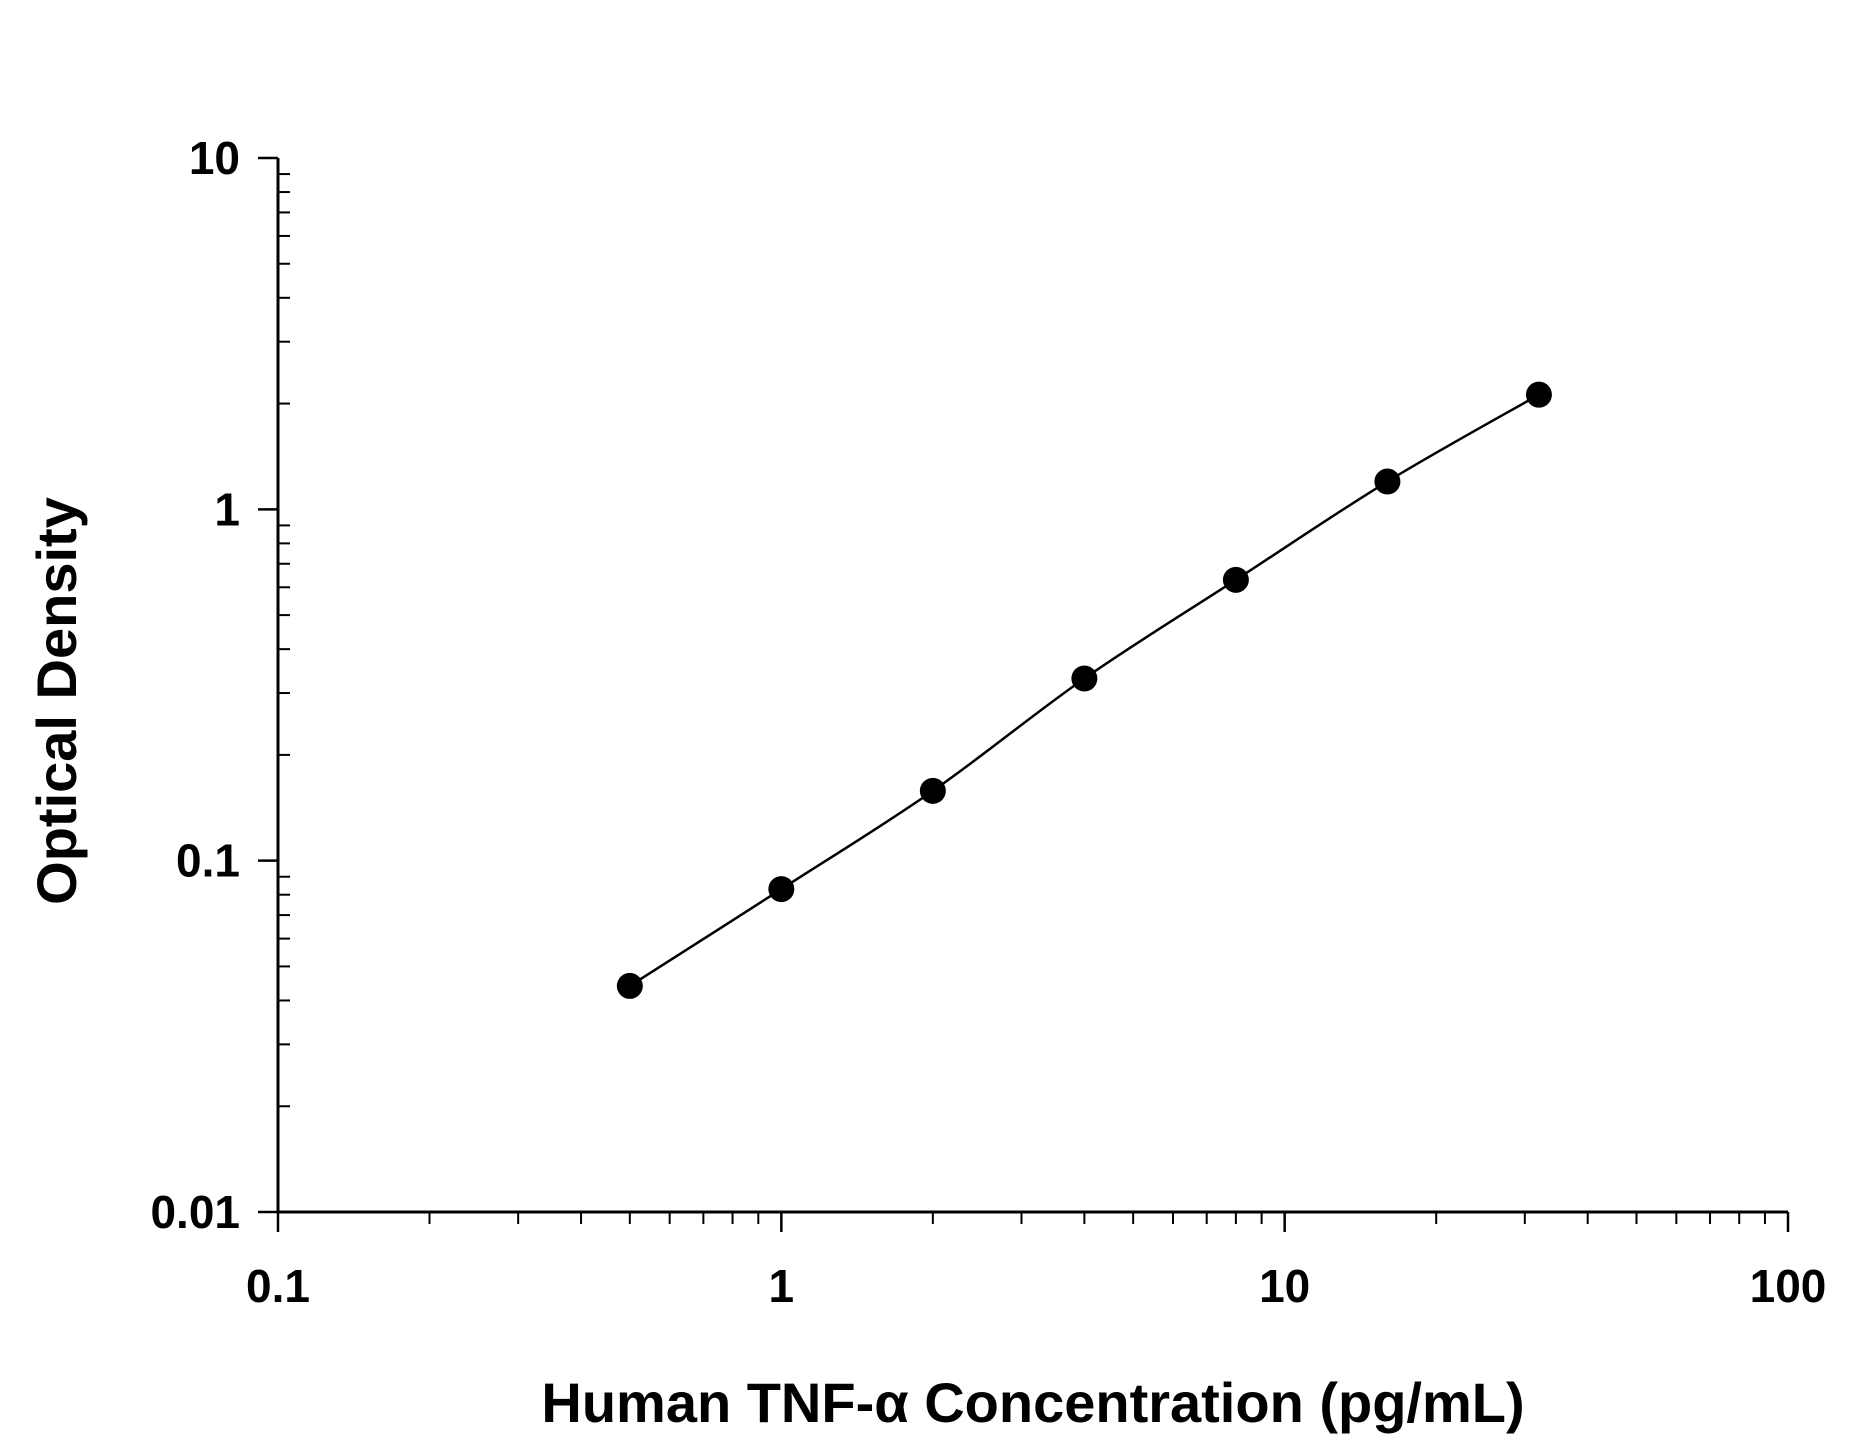 The width and height of the screenshot is (1859, 1445). Describe the element at coordinates (782, 1286) in the screenshot. I see `x-tick-label: 1` at that location.